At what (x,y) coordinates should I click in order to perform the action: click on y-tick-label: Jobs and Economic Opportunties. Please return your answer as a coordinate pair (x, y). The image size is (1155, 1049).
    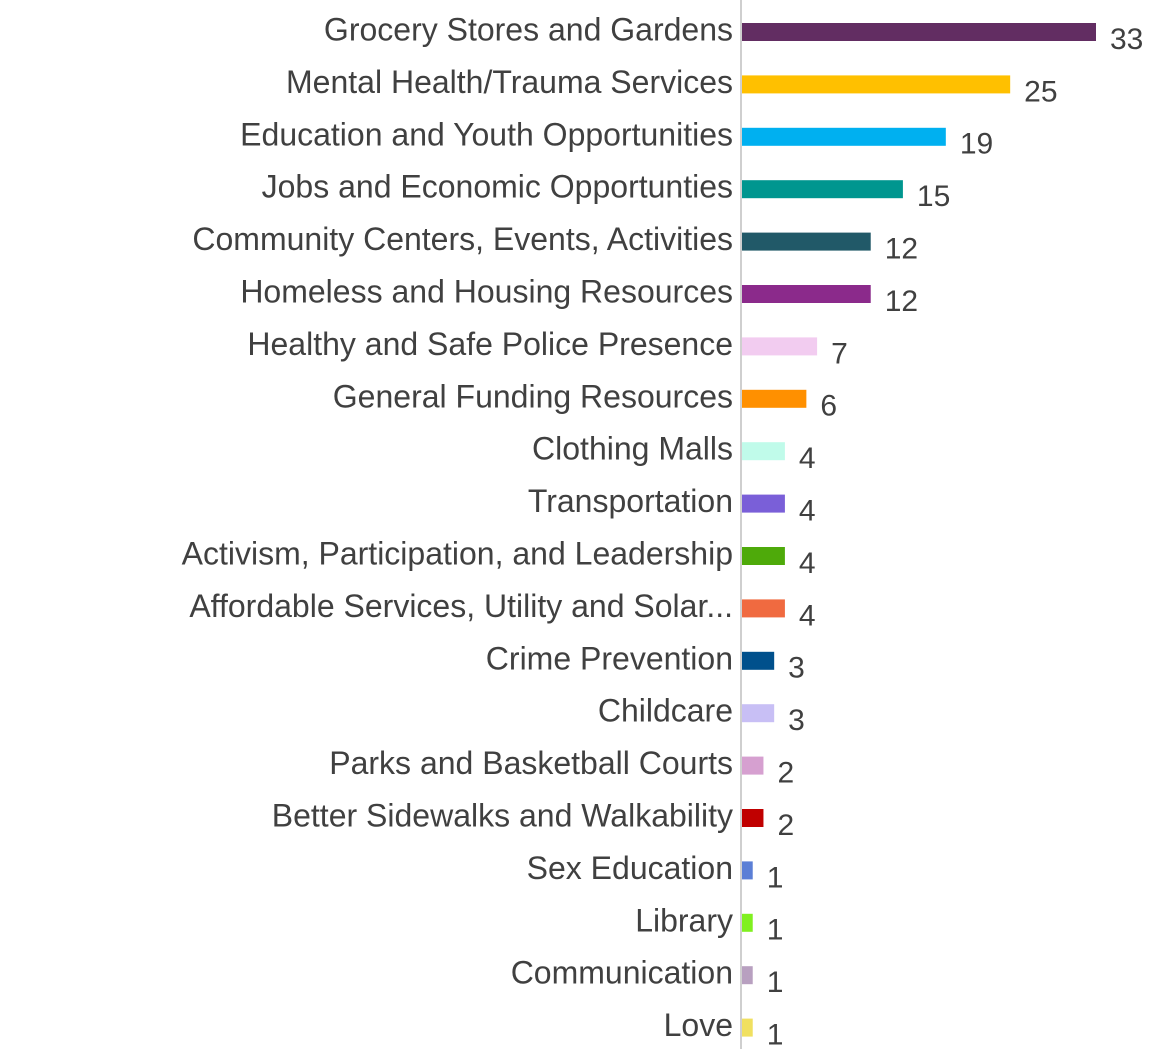
    Looking at the image, I should click on (497, 187).